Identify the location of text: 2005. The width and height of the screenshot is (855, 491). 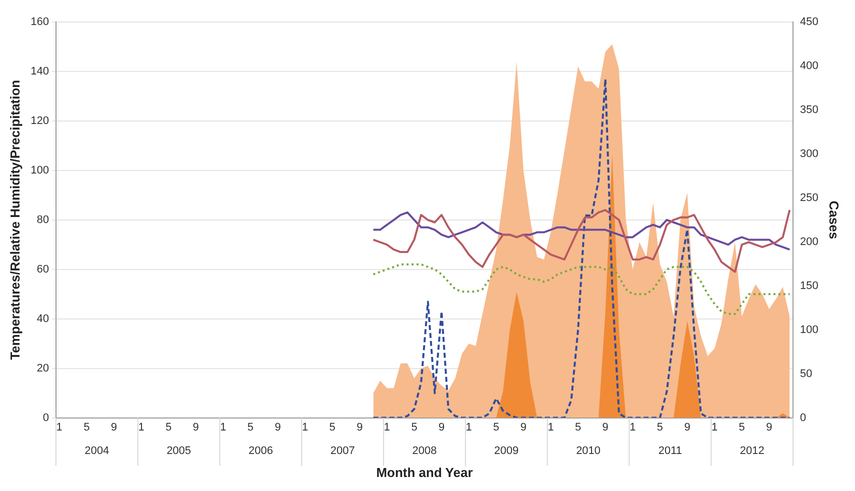
(179, 450).